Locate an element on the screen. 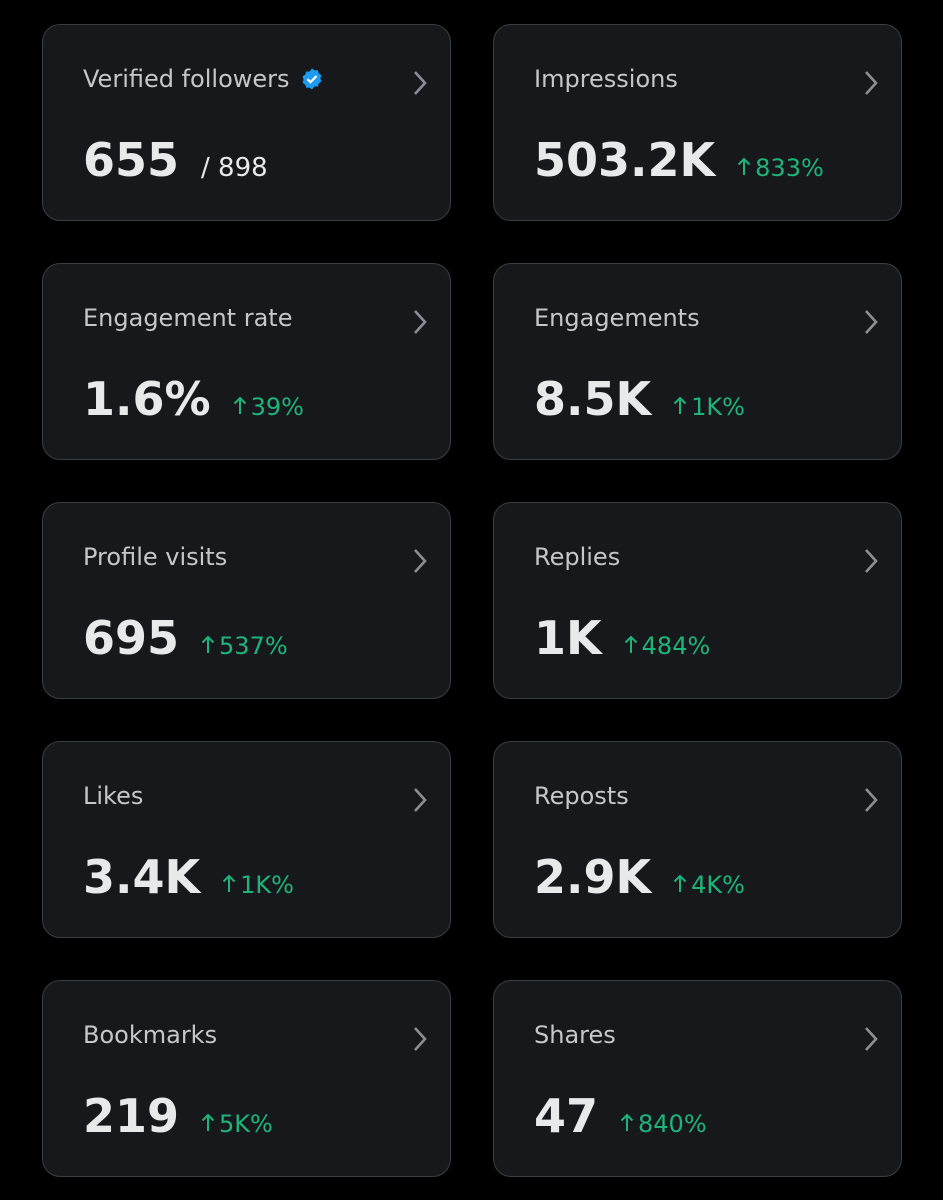  card-header: Bookmarks is located at coordinates (150, 1035).